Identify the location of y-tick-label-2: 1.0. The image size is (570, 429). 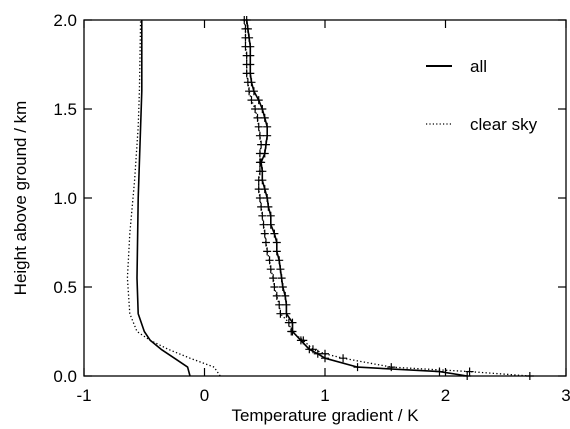
(65, 198).